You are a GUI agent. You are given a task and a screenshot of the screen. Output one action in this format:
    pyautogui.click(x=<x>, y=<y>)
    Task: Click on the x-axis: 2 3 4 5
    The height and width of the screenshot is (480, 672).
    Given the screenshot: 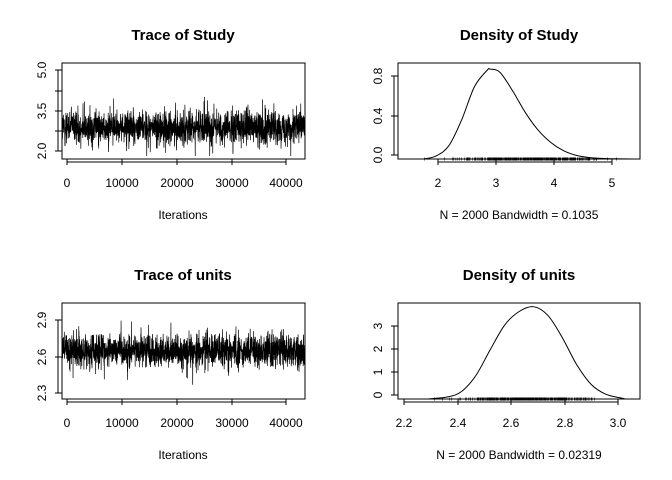 What is the action you would take?
    pyautogui.click(x=525, y=174)
    